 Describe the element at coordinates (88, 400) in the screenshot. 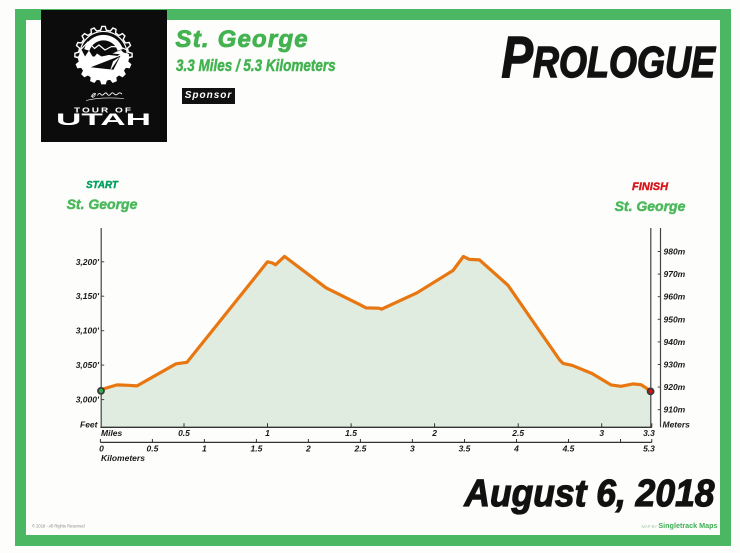

I see `svg-text: 3,000'` at that location.